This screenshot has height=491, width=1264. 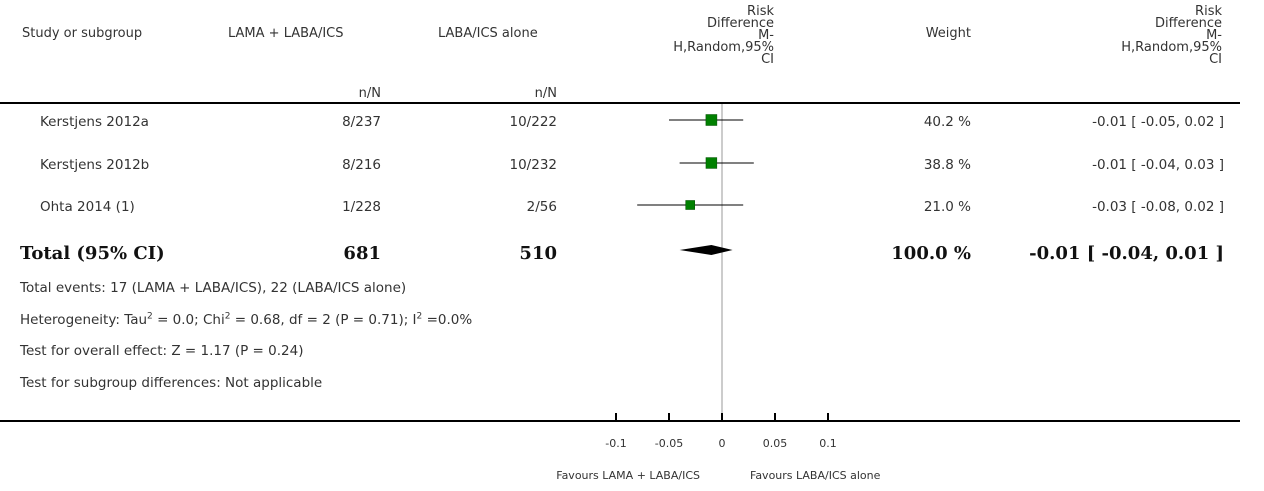 I want to click on header-effect-line-2: Difference, so click(x=740, y=23).